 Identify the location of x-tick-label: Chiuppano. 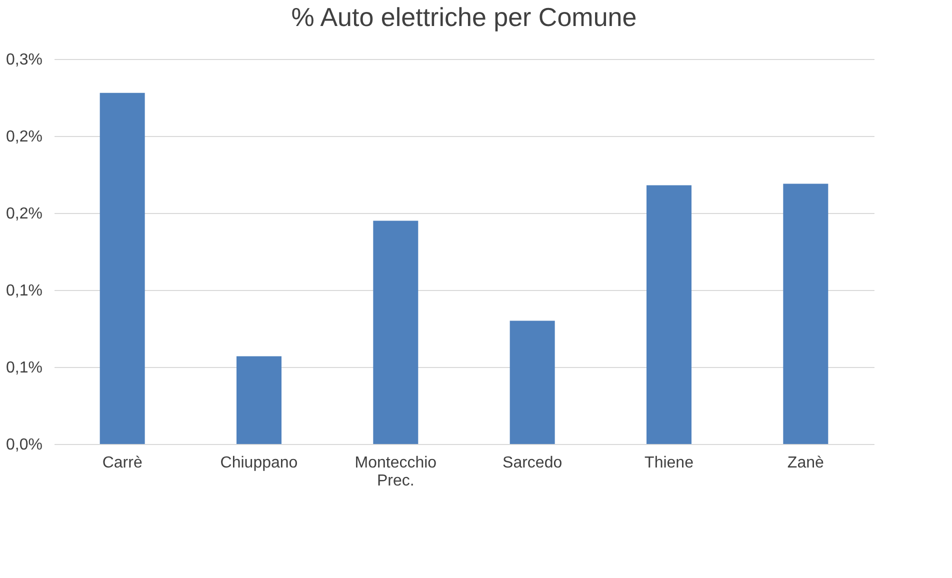
(259, 463).